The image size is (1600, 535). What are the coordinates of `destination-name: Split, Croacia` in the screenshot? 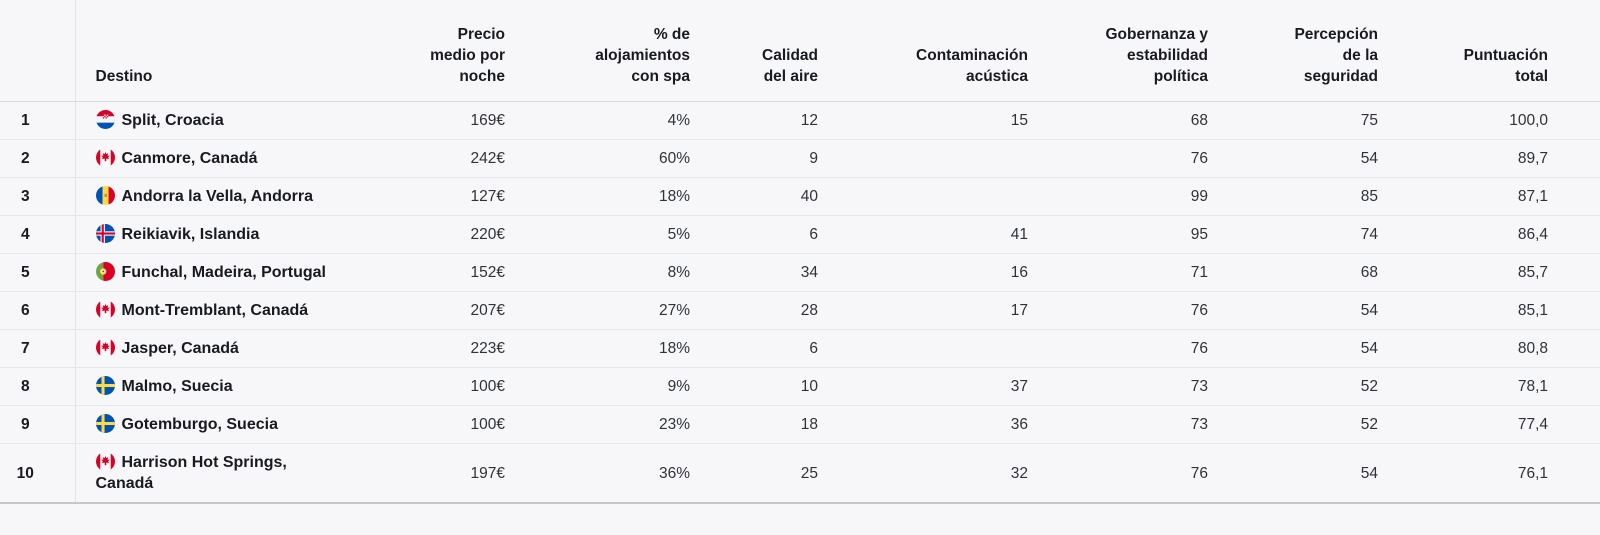 It's located at (172, 120).